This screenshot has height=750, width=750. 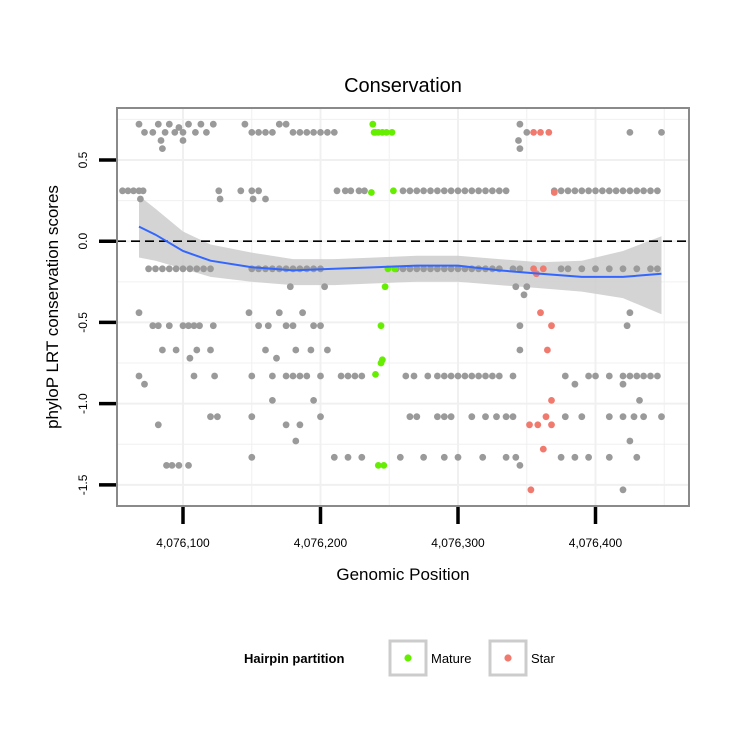 What do you see at coordinates (83, 241) in the screenshot?
I see `y-tick-label: 0.0` at bounding box center [83, 241].